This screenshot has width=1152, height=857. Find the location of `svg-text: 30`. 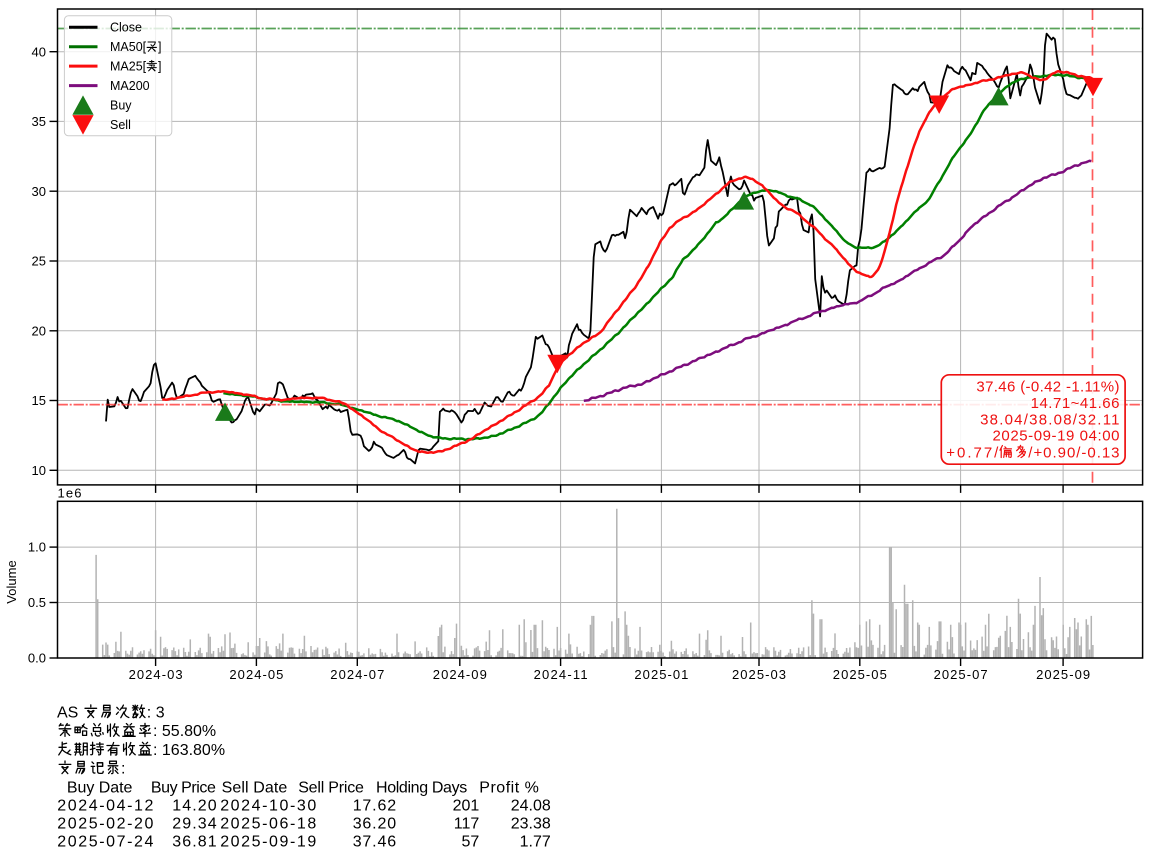

svg-text: 30 is located at coordinates (39, 191).